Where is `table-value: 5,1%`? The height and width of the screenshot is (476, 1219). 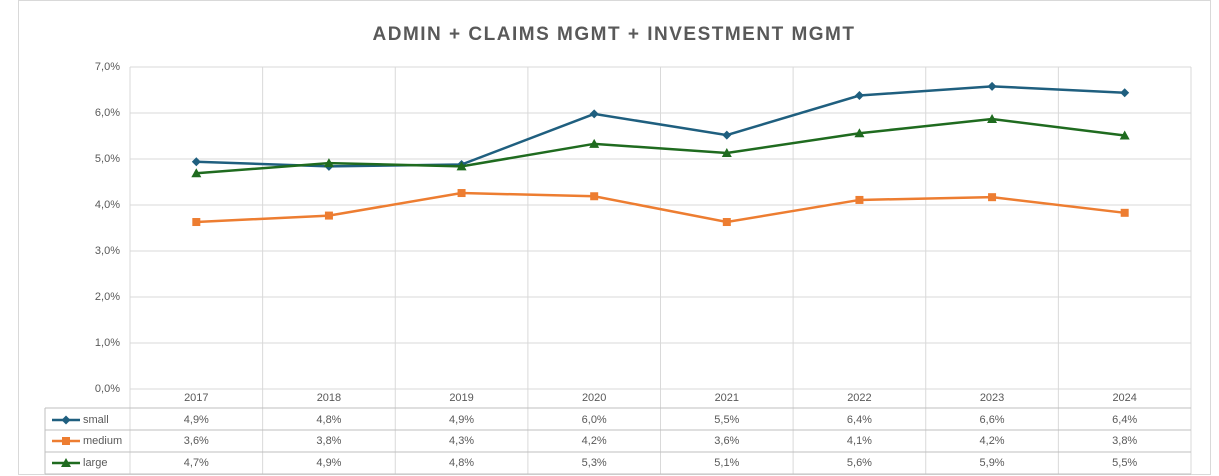 table-value: 5,1% is located at coordinates (726, 463).